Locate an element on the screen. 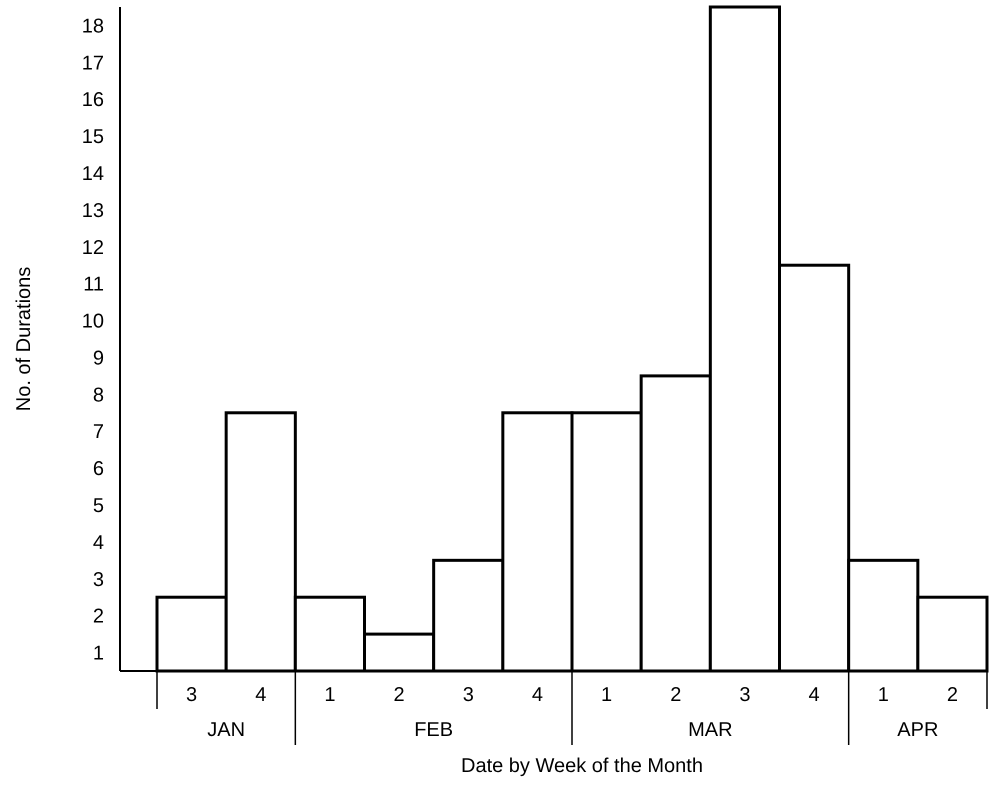 This screenshot has height=785, width=989. y-tick-label: 3 is located at coordinates (98, 579).